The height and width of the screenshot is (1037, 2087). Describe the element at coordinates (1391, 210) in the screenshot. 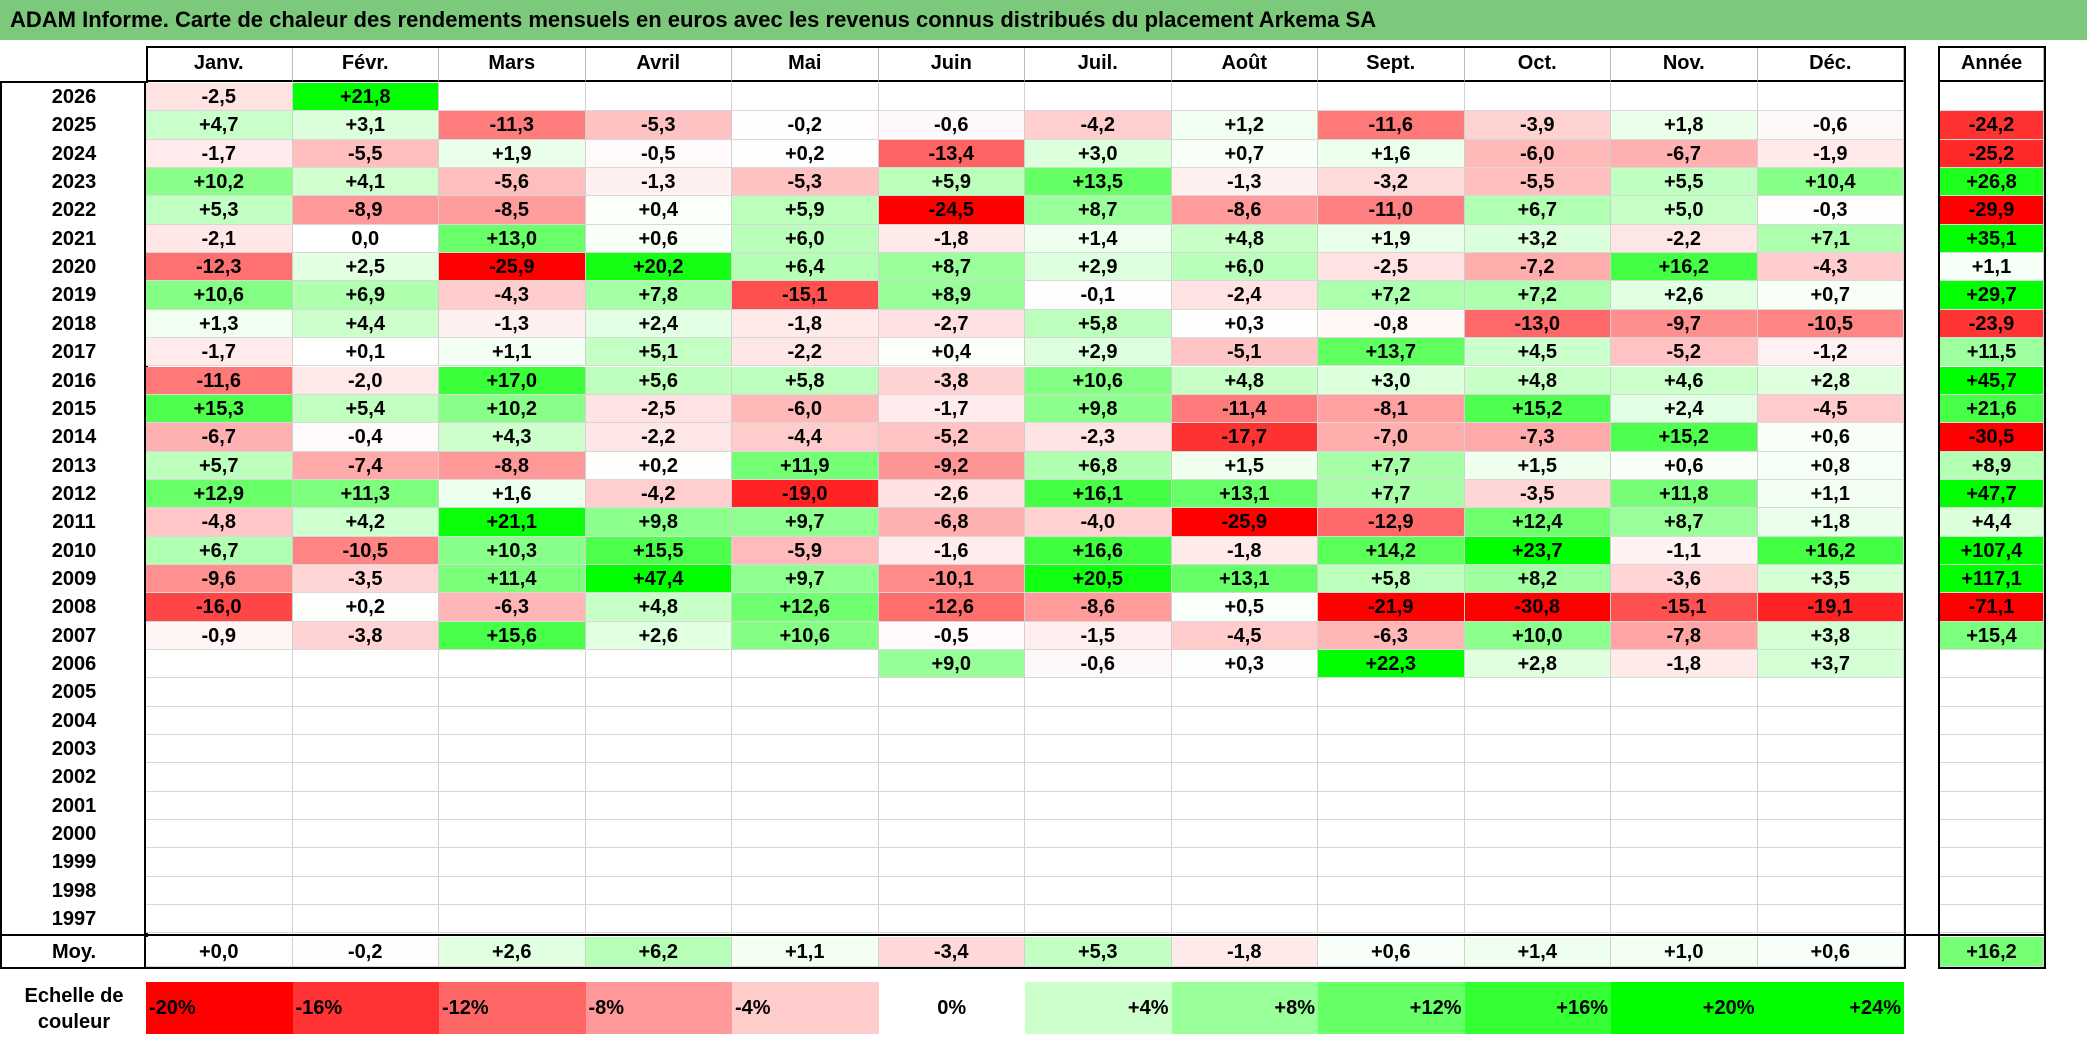

I see `heatmap-cell: -11,0` at that location.